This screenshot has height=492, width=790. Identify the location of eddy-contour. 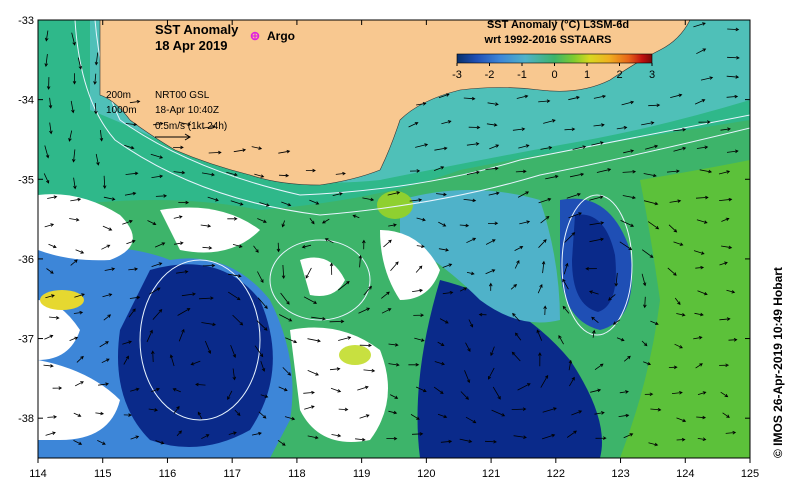
(597, 265).